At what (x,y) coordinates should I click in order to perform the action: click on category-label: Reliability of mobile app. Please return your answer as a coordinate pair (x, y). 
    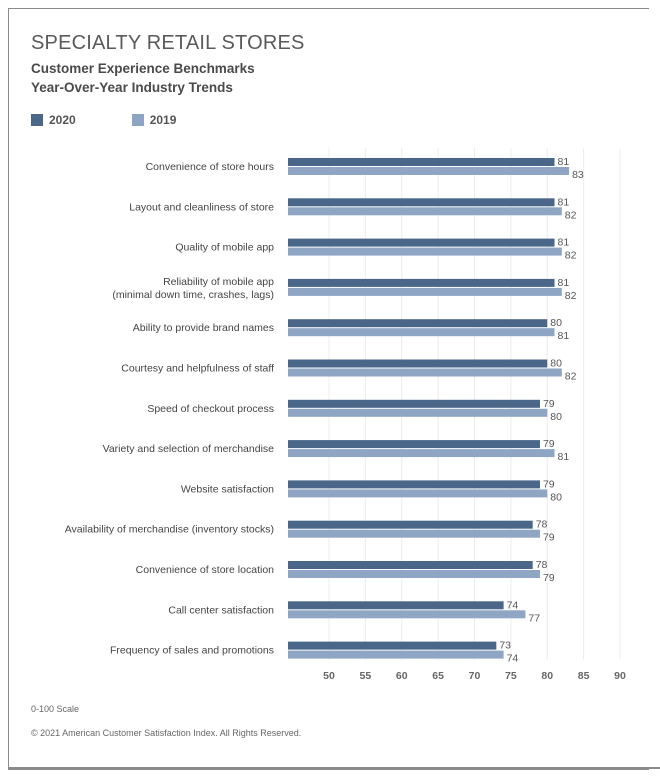
    Looking at the image, I should click on (218, 282).